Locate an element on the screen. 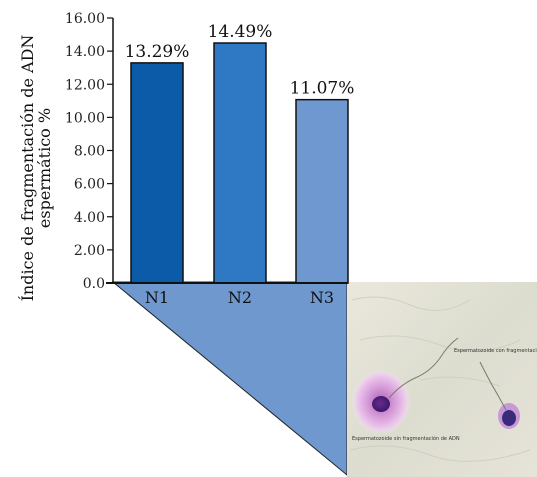 This screenshot has width=537, height=477. y-tick-label: 16.00 is located at coordinates (85, 19).